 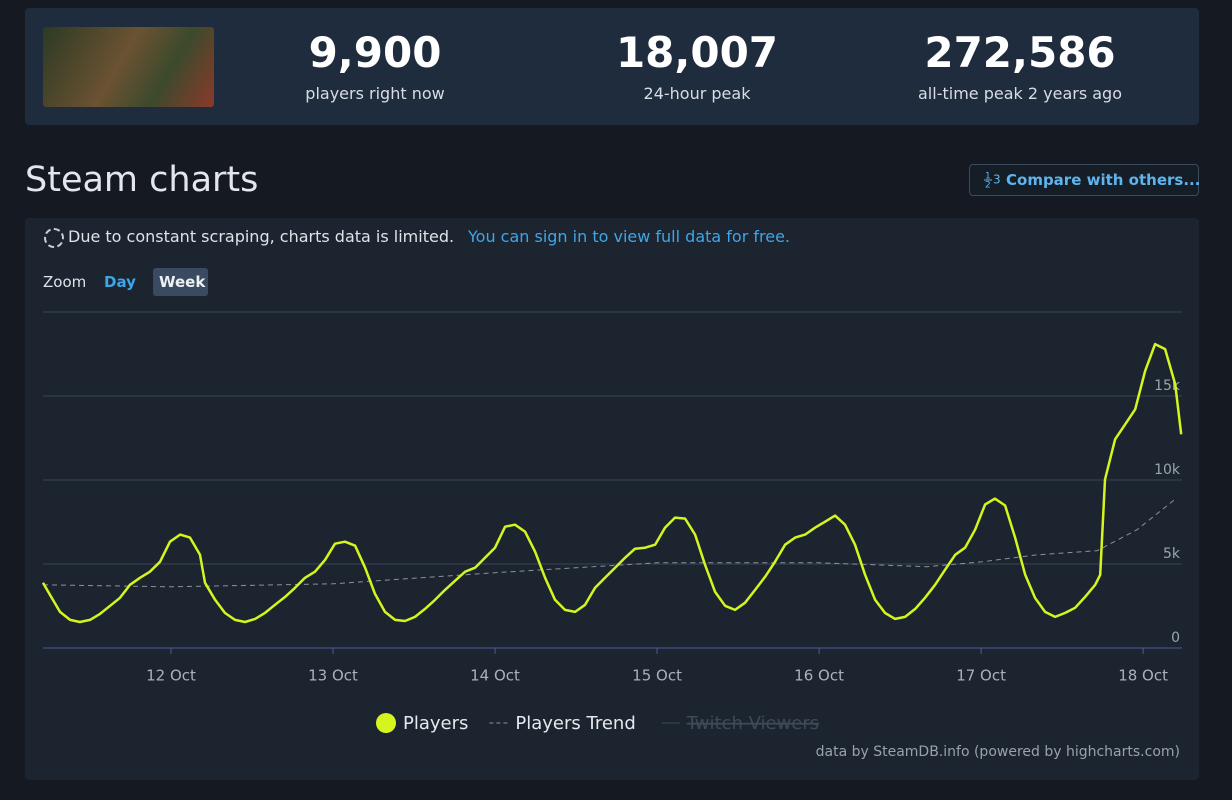 What do you see at coordinates (54, 238) in the screenshot?
I see `notice-icon` at bounding box center [54, 238].